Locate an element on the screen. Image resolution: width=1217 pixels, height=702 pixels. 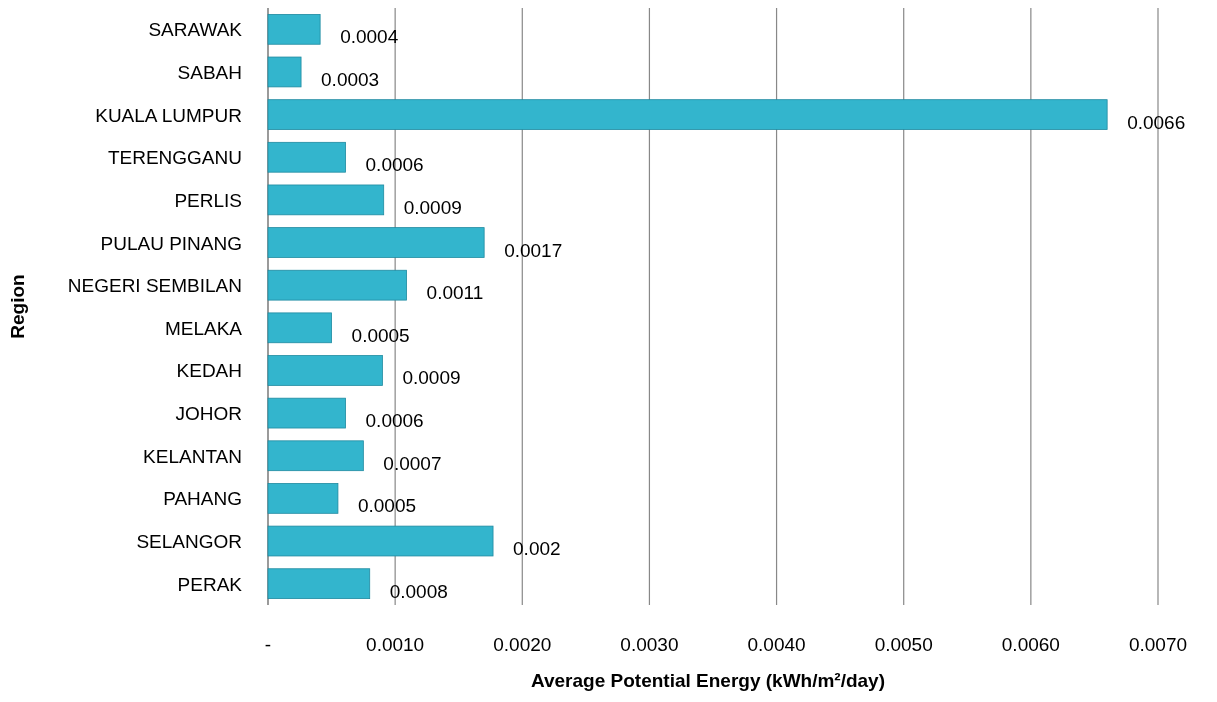
x-tick-label: 0.0030 is located at coordinates (649, 644).